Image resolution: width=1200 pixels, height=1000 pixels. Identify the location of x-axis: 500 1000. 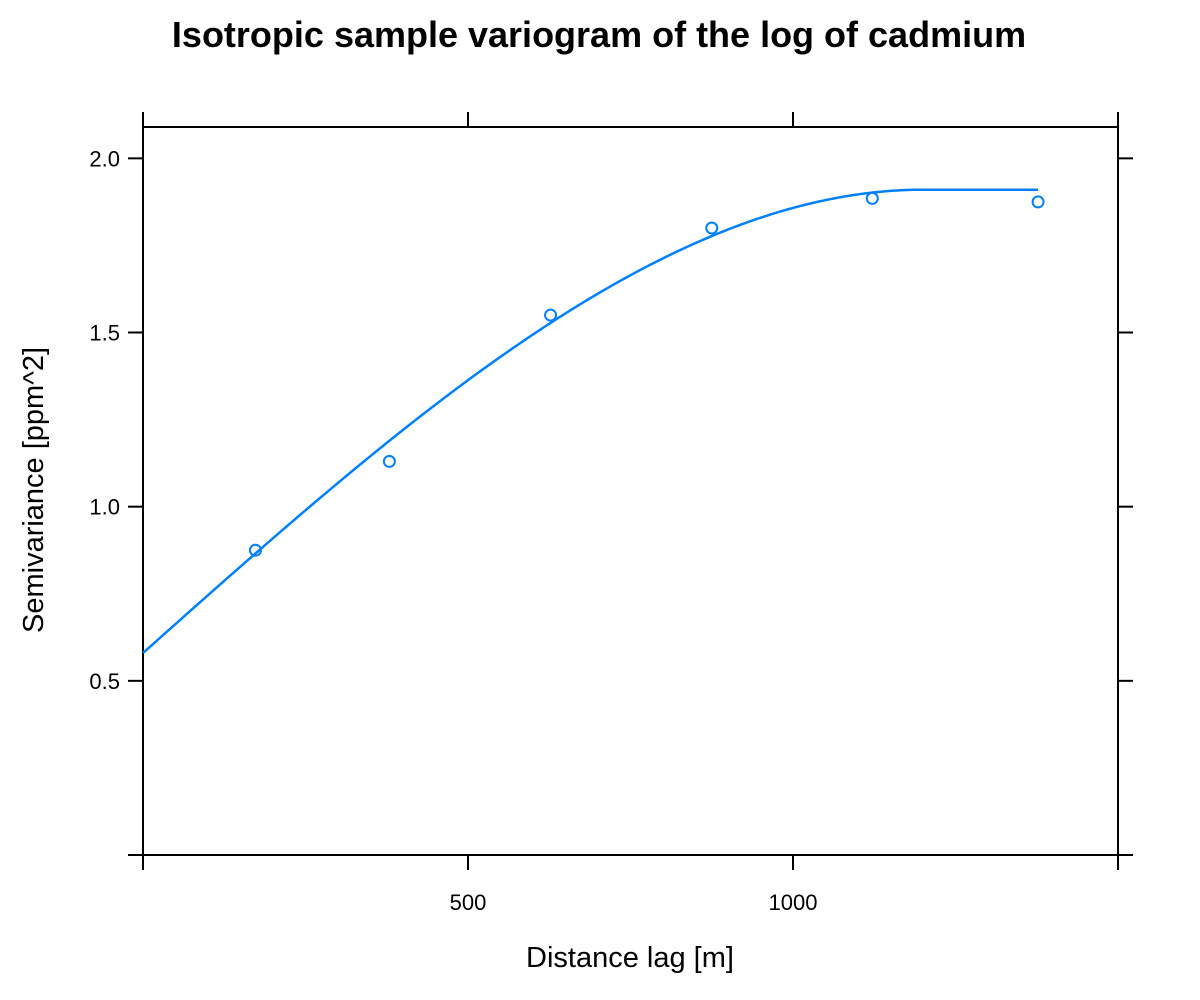
(630, 885).